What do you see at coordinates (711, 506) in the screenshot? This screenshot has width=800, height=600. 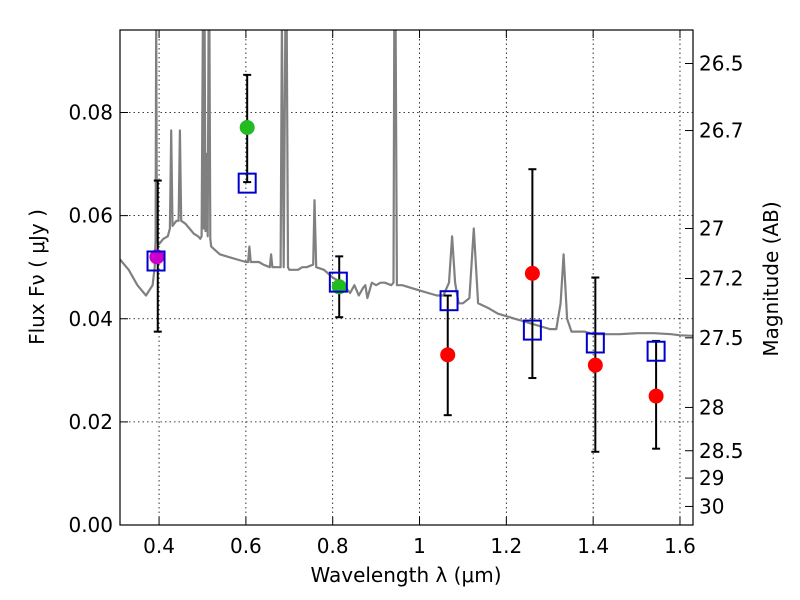 I see `magnitude-tick-label: 30` at bounding box center [711, 506].